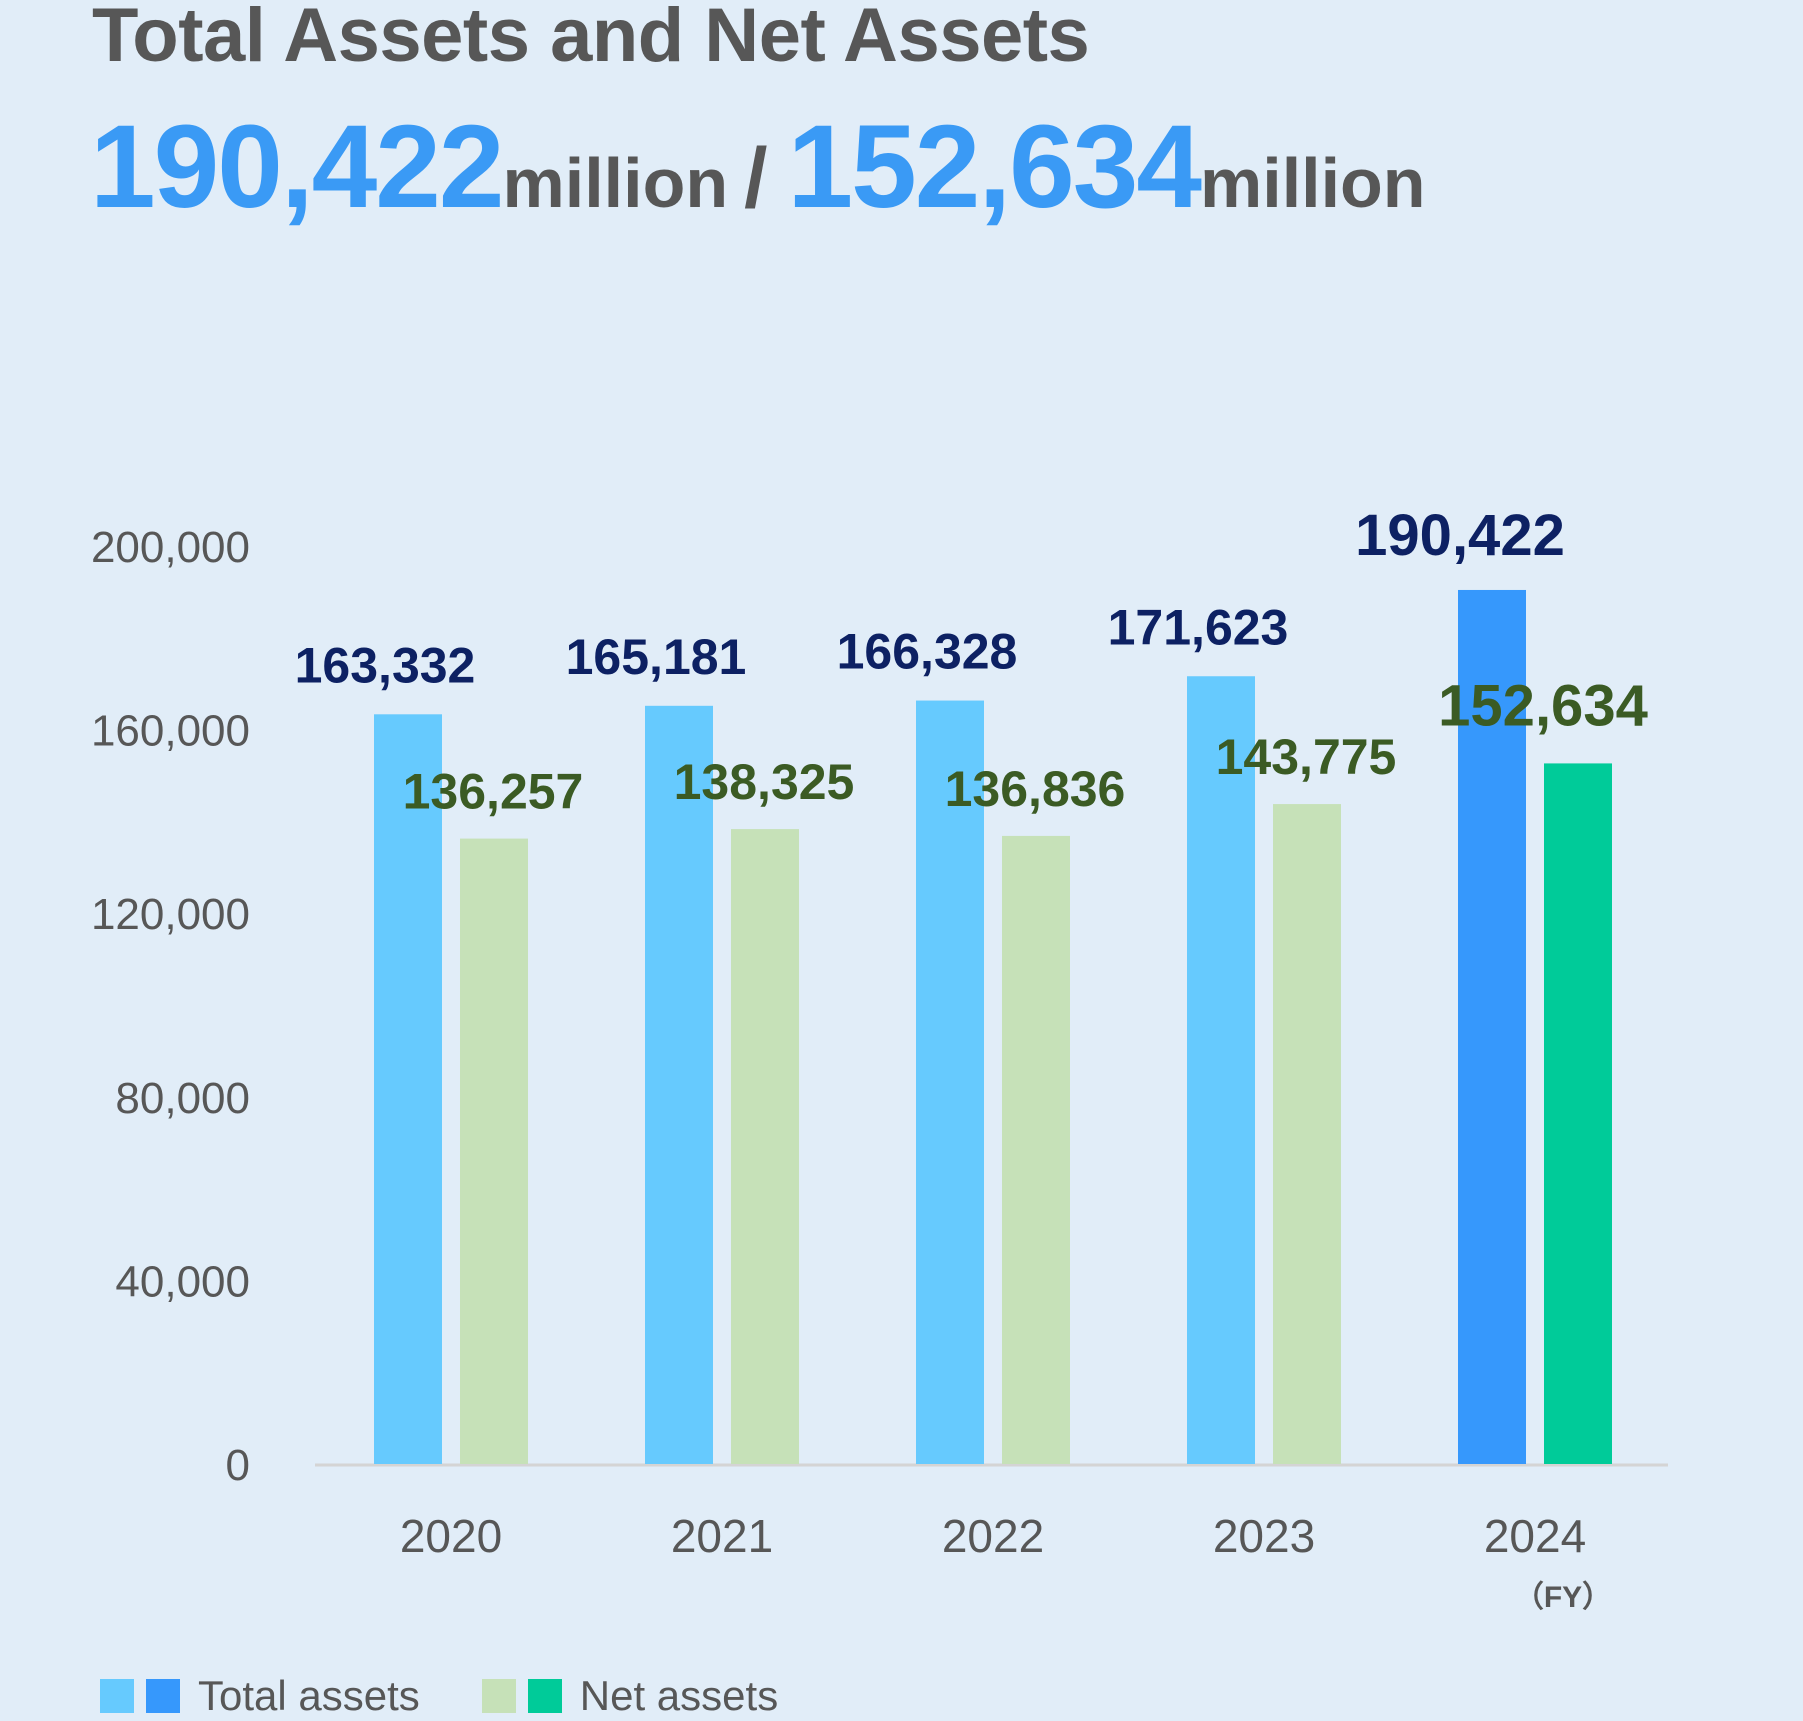 The height and width of the screenshot is (1721, 1803). I want to click on chart-title: Total Assets and Net Assets, so click(591, 39).